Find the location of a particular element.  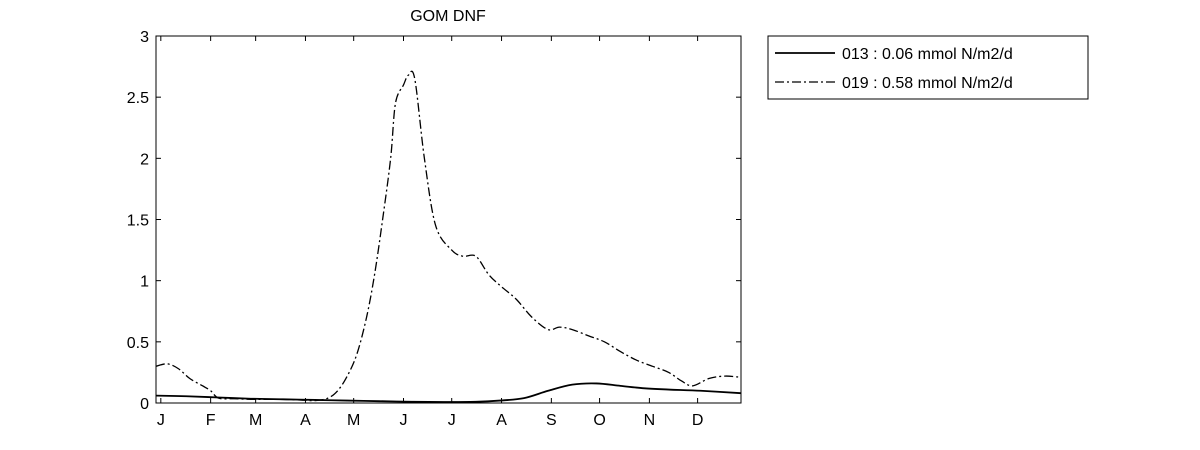

y-tick-label: 1.5 is located at coordinates (138, 221).